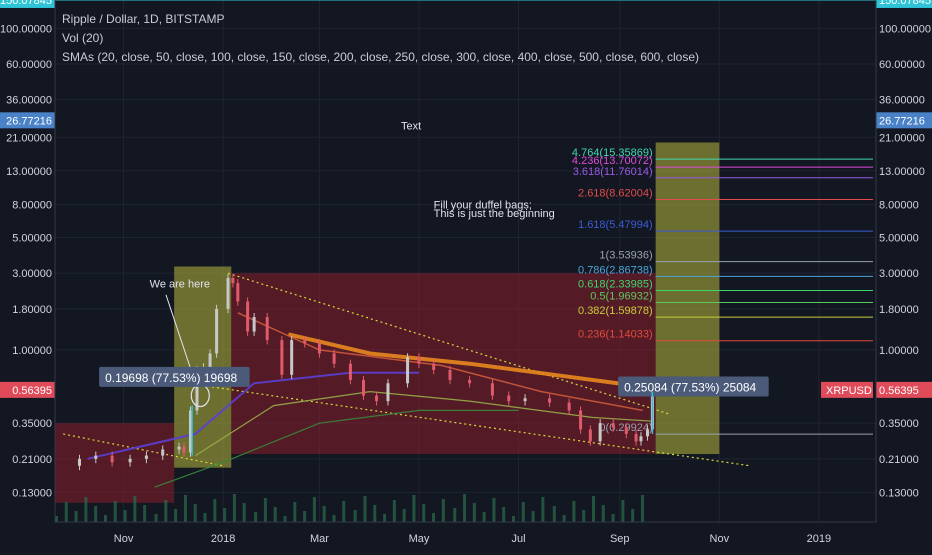  I want to click on price-tag-right-label: 26.77216, so click(902, 121).